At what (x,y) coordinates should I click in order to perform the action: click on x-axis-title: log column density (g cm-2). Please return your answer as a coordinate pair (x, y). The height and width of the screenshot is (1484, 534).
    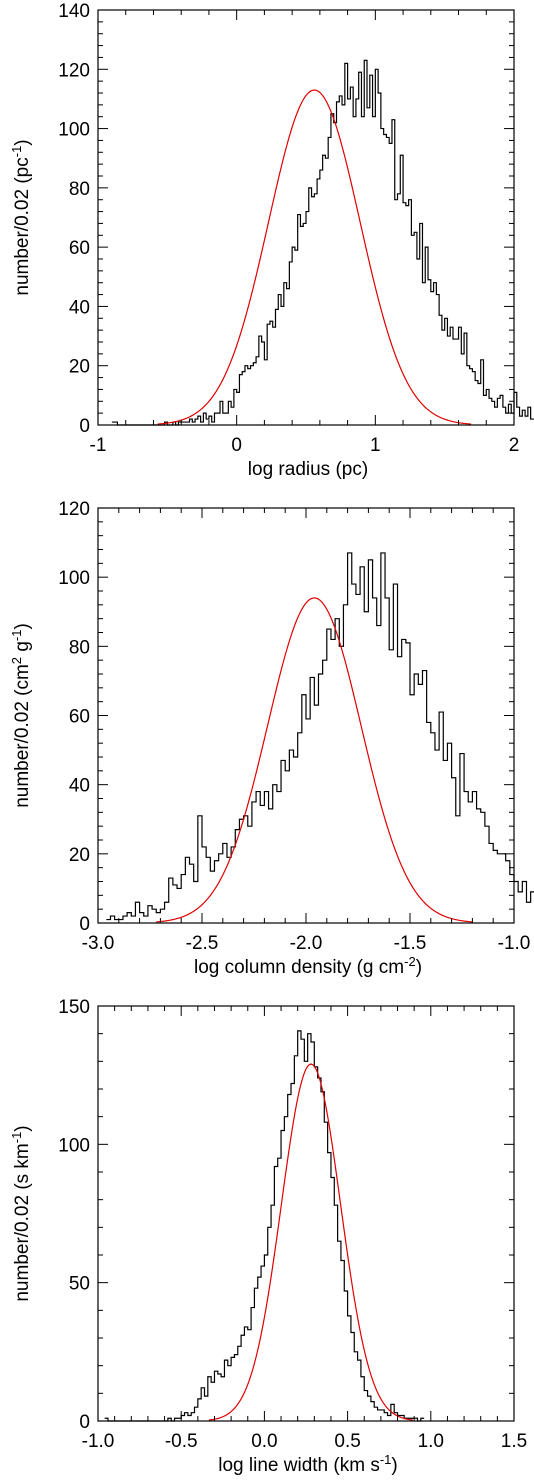
    Looking at the image, I should click on (308, 966).